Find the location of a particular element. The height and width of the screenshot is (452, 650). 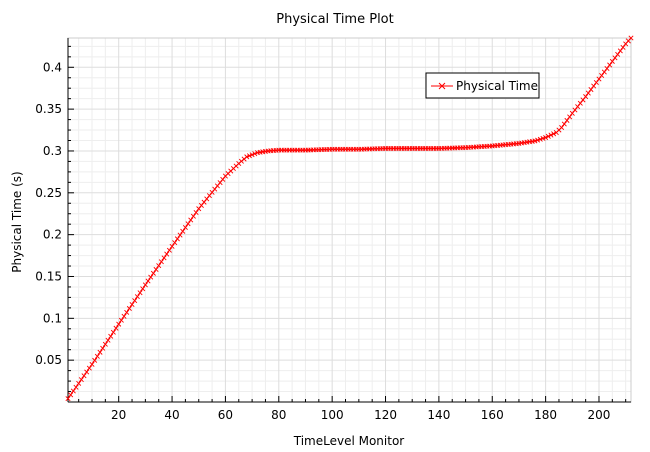

x-tick-label: 140 is located at coordinates (438, 415).